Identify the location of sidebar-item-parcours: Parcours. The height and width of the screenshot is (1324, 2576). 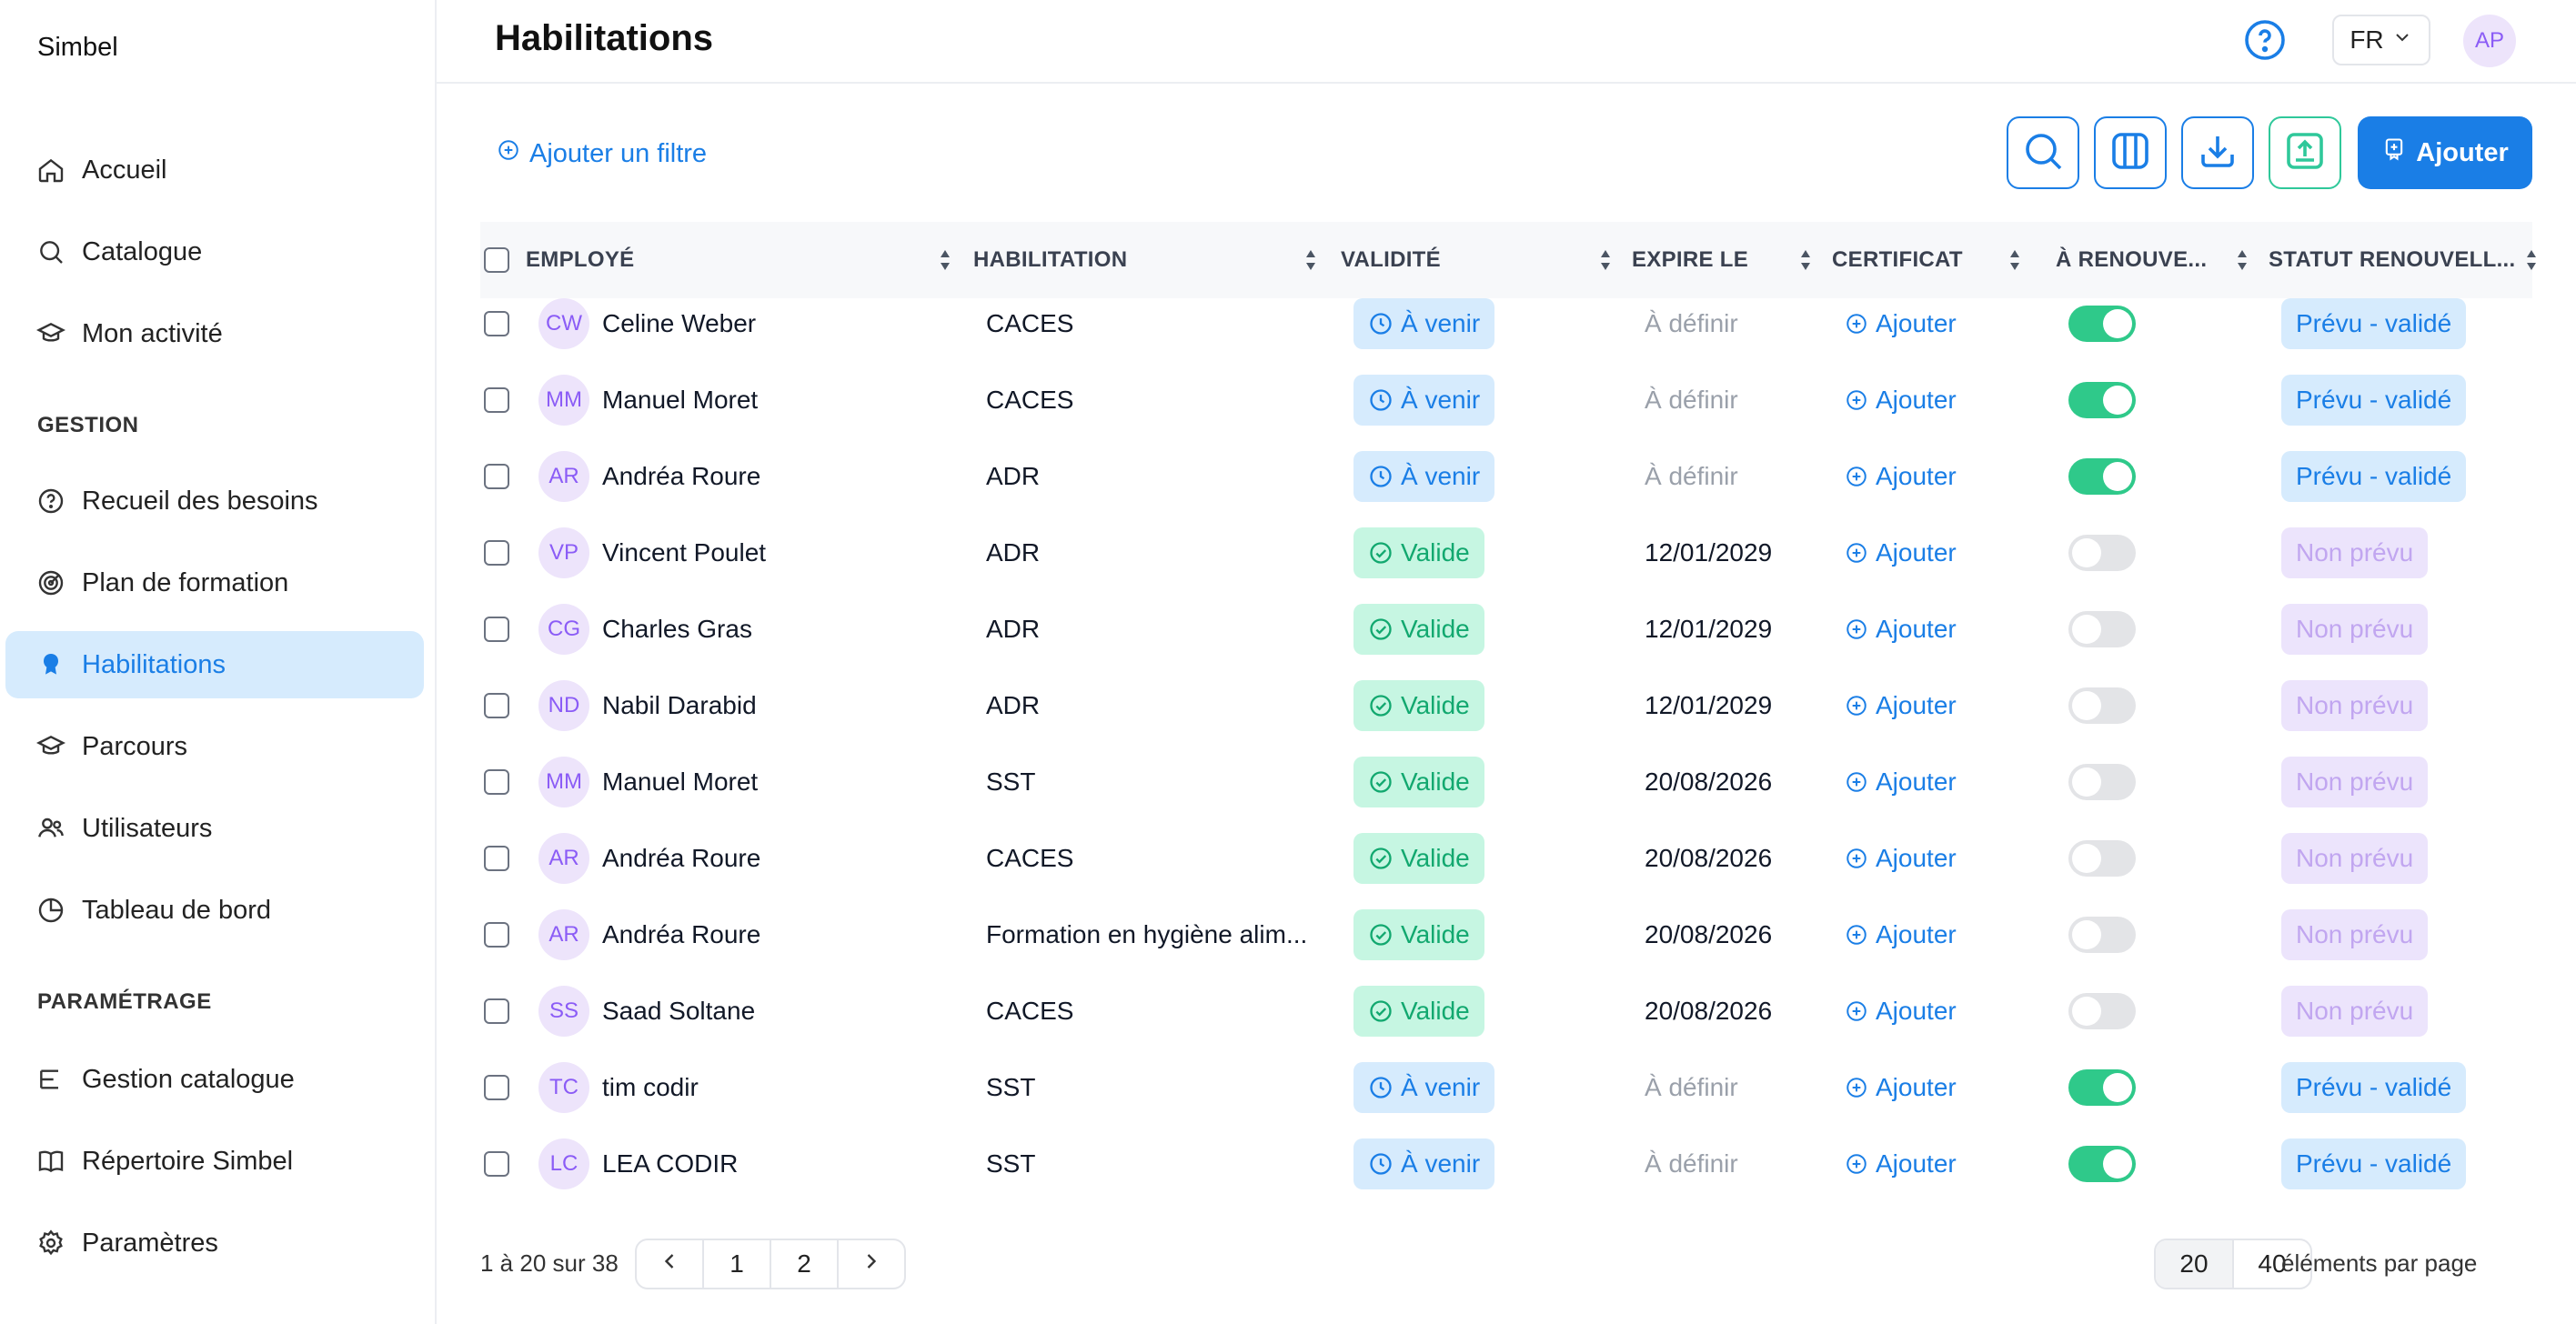
(214, 746).